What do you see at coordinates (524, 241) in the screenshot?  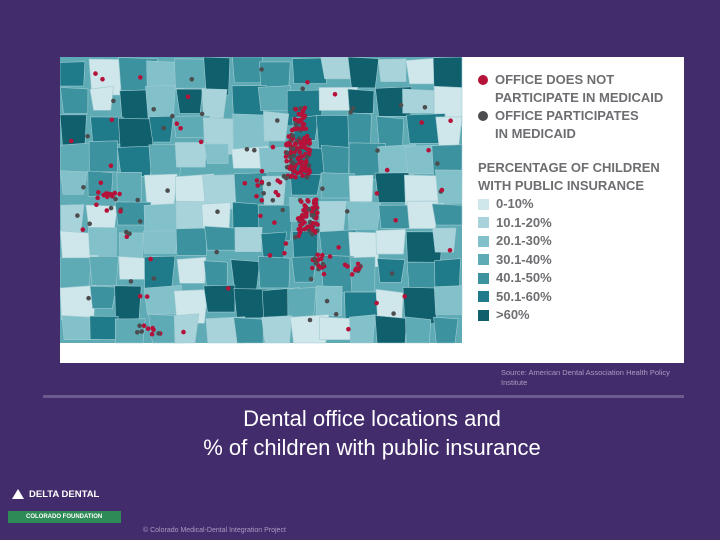 I see `range-label: 20.1-30%` at bounding box center [524, 241].